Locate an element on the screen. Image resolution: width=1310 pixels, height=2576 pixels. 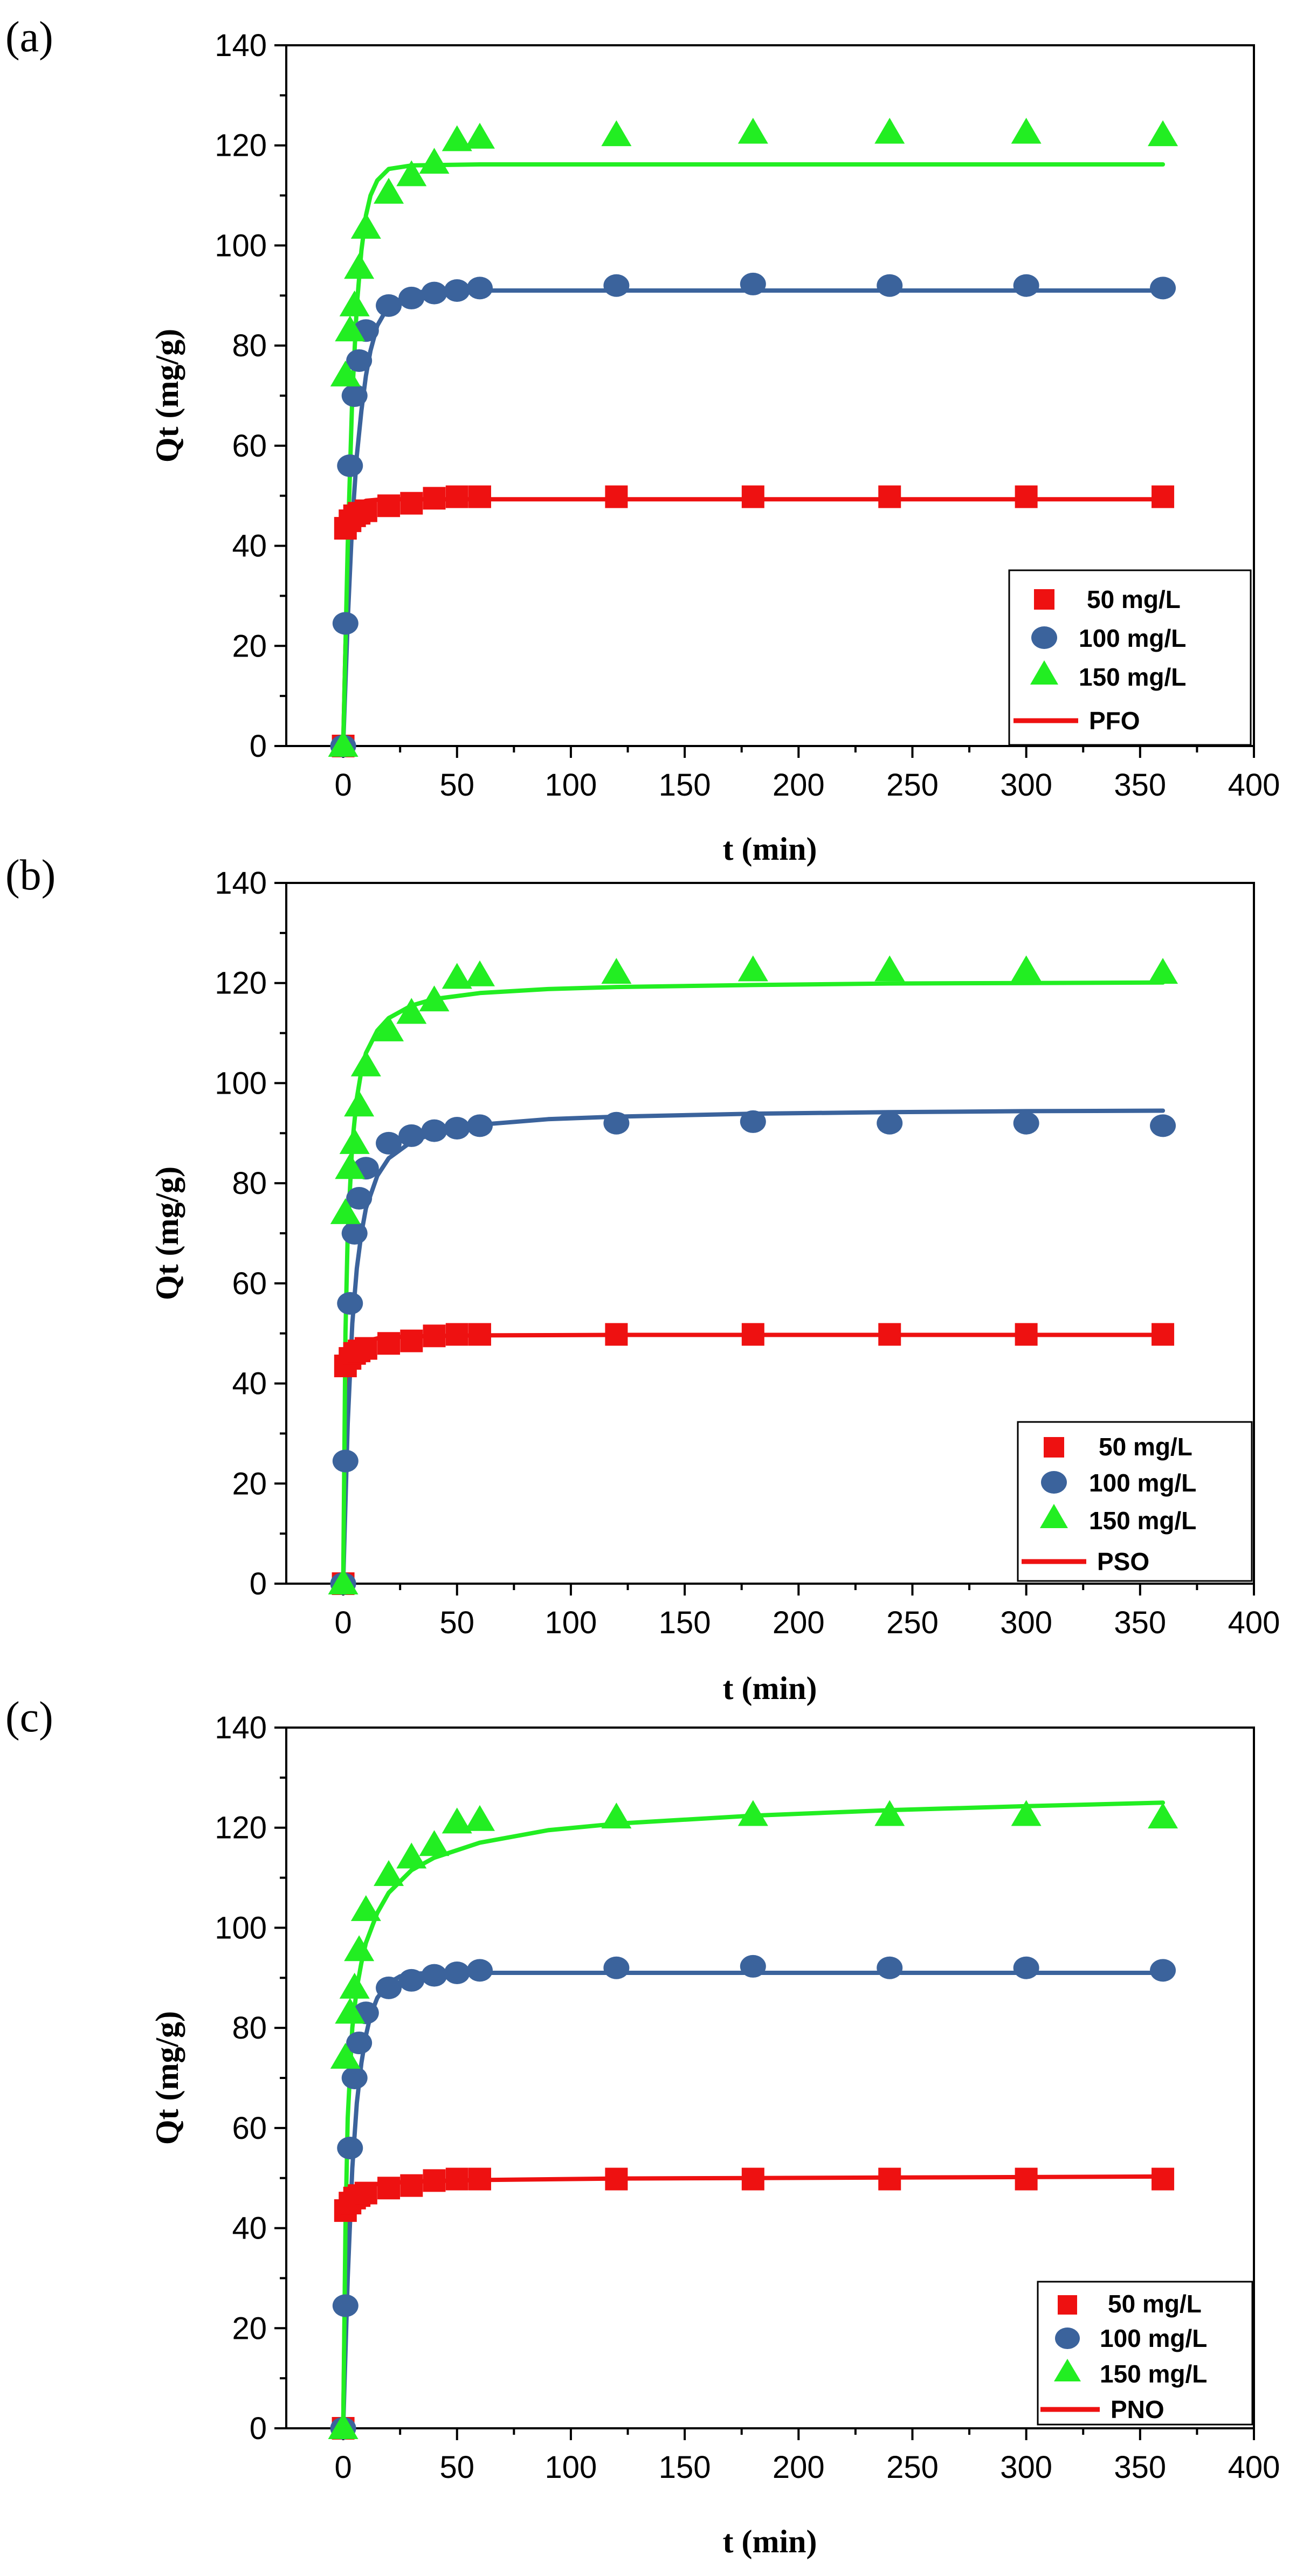
x-tick-label-a-1: 50 is located at coordinates (457, 785).